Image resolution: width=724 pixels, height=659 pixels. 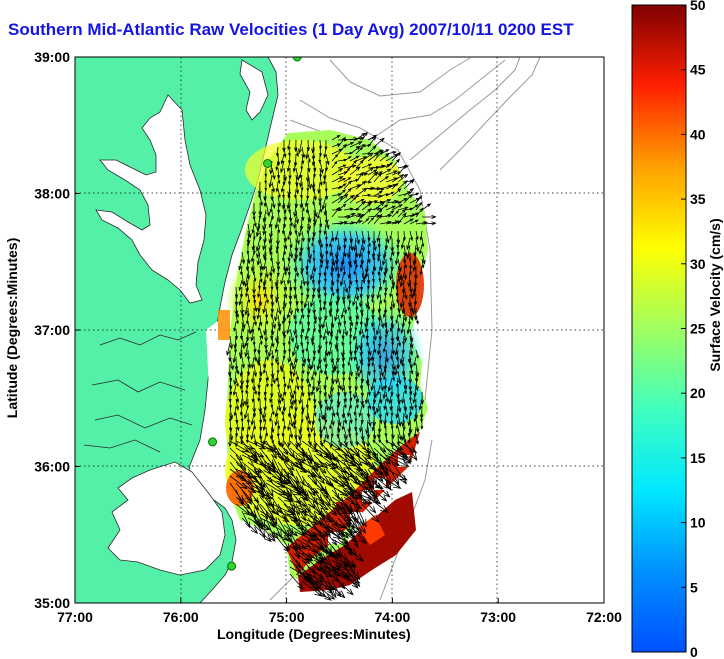 I want to click on colorbar-tick-label: 45, so click(x=698, y=70).